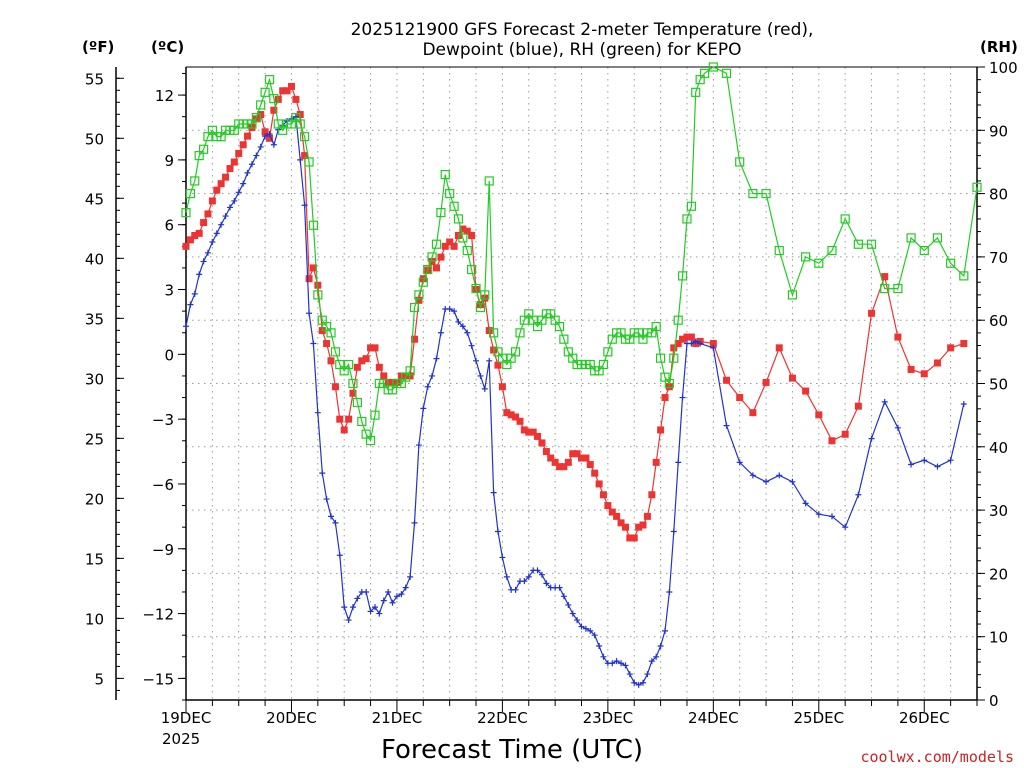 Image resolution: width=1024 pixels, height=768 pixels. Describe the element at coordinates (158, 615) in the screenshot. I see `celsius-tick-label: −12` at that location.